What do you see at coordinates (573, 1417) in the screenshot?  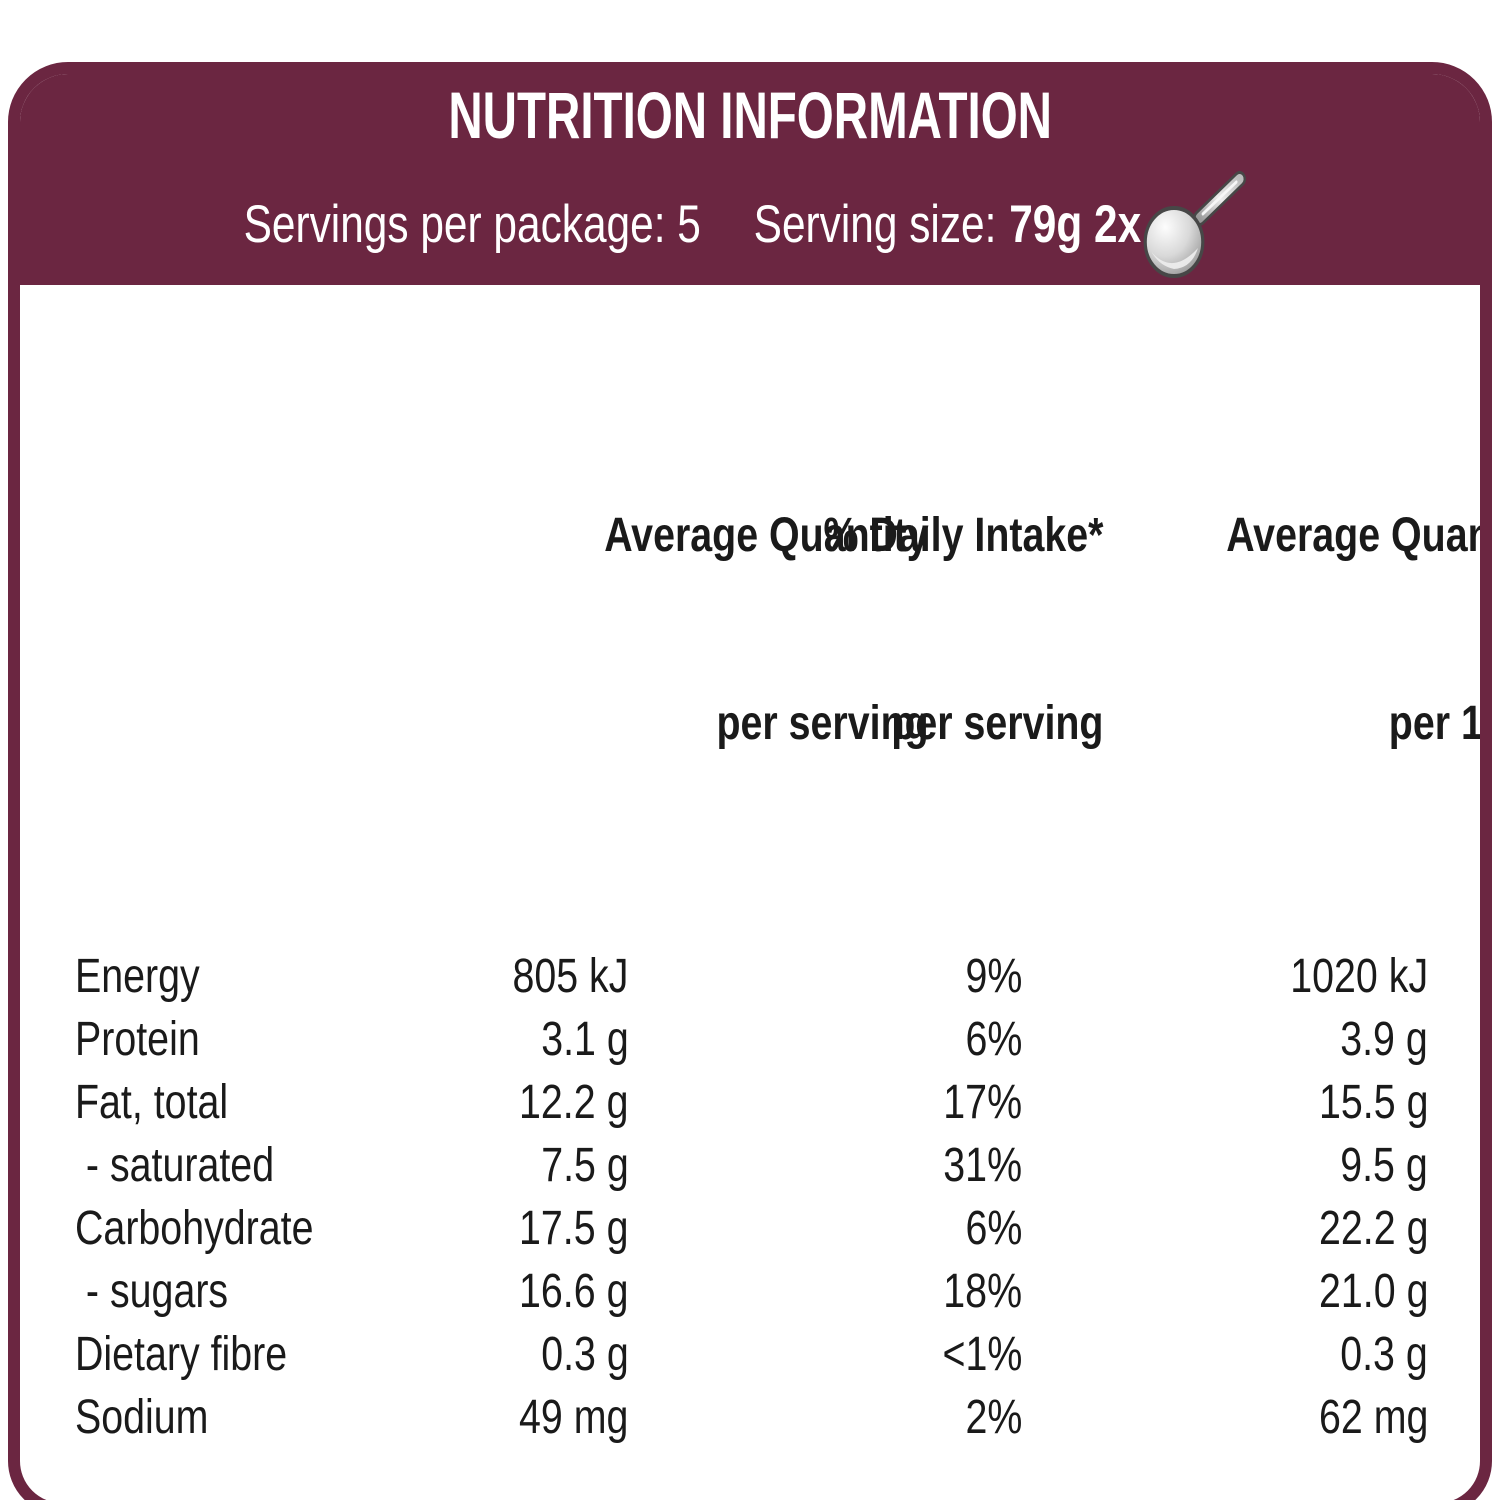 I see `per-serving-value: 49 mg` at bounding box center [573, 1417].